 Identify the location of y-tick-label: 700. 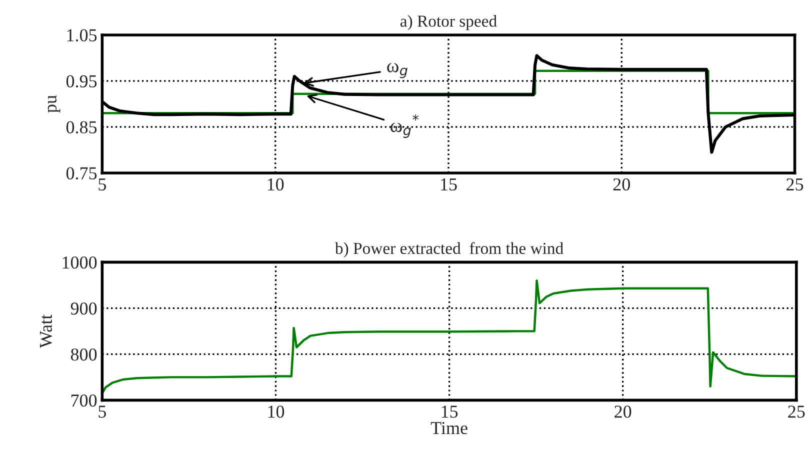
(84, 400).